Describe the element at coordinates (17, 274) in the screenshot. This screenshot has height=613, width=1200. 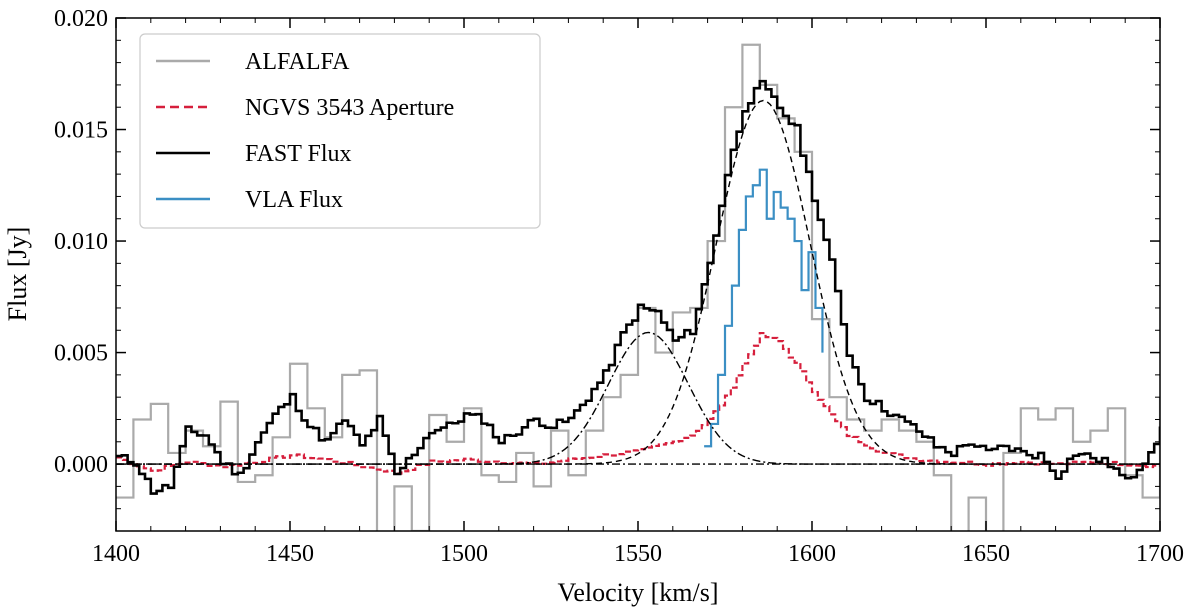
I see `y-axis-title: Flux [Jy]` at that location.